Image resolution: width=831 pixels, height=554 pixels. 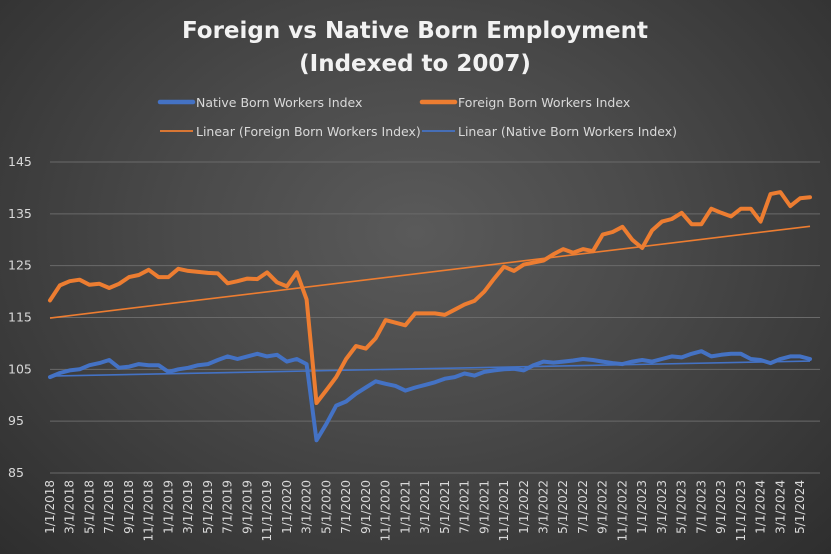 I want to click on x-tick-label-5-1-2019: 5/1/2019, so click(x=208, y=507).